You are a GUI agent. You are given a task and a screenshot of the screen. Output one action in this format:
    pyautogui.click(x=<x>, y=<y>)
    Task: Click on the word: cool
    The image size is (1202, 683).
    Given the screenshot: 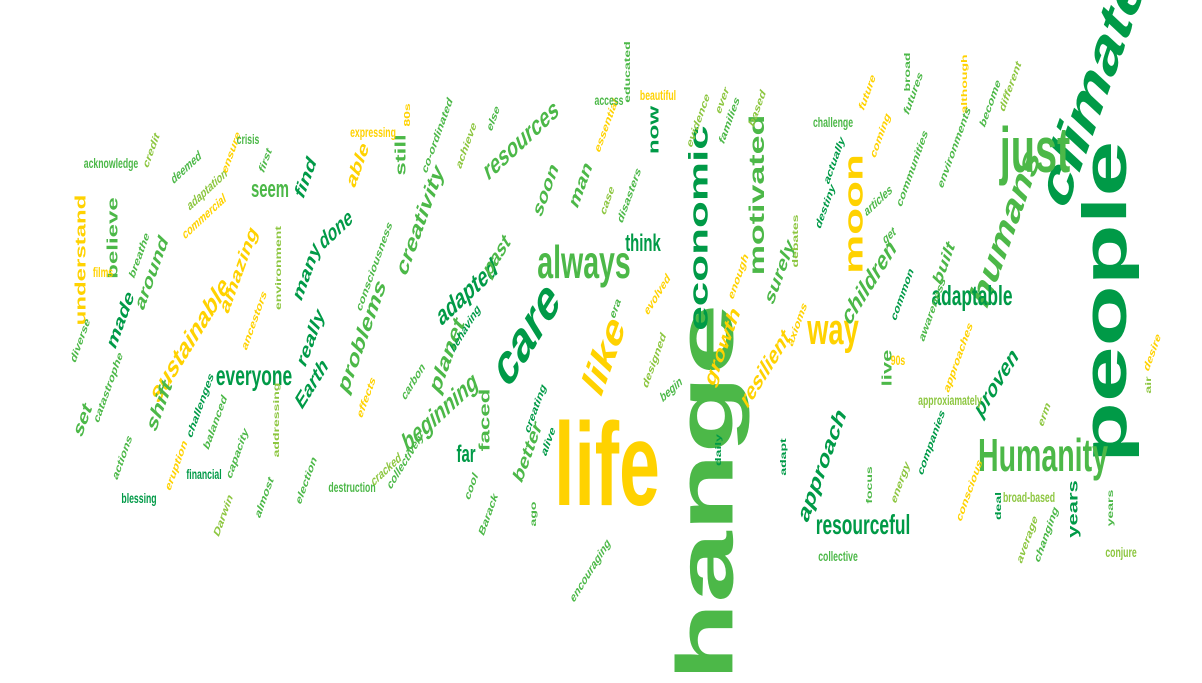 What is the action you would take?
    pyautogui.click(x=471, y=486)
    